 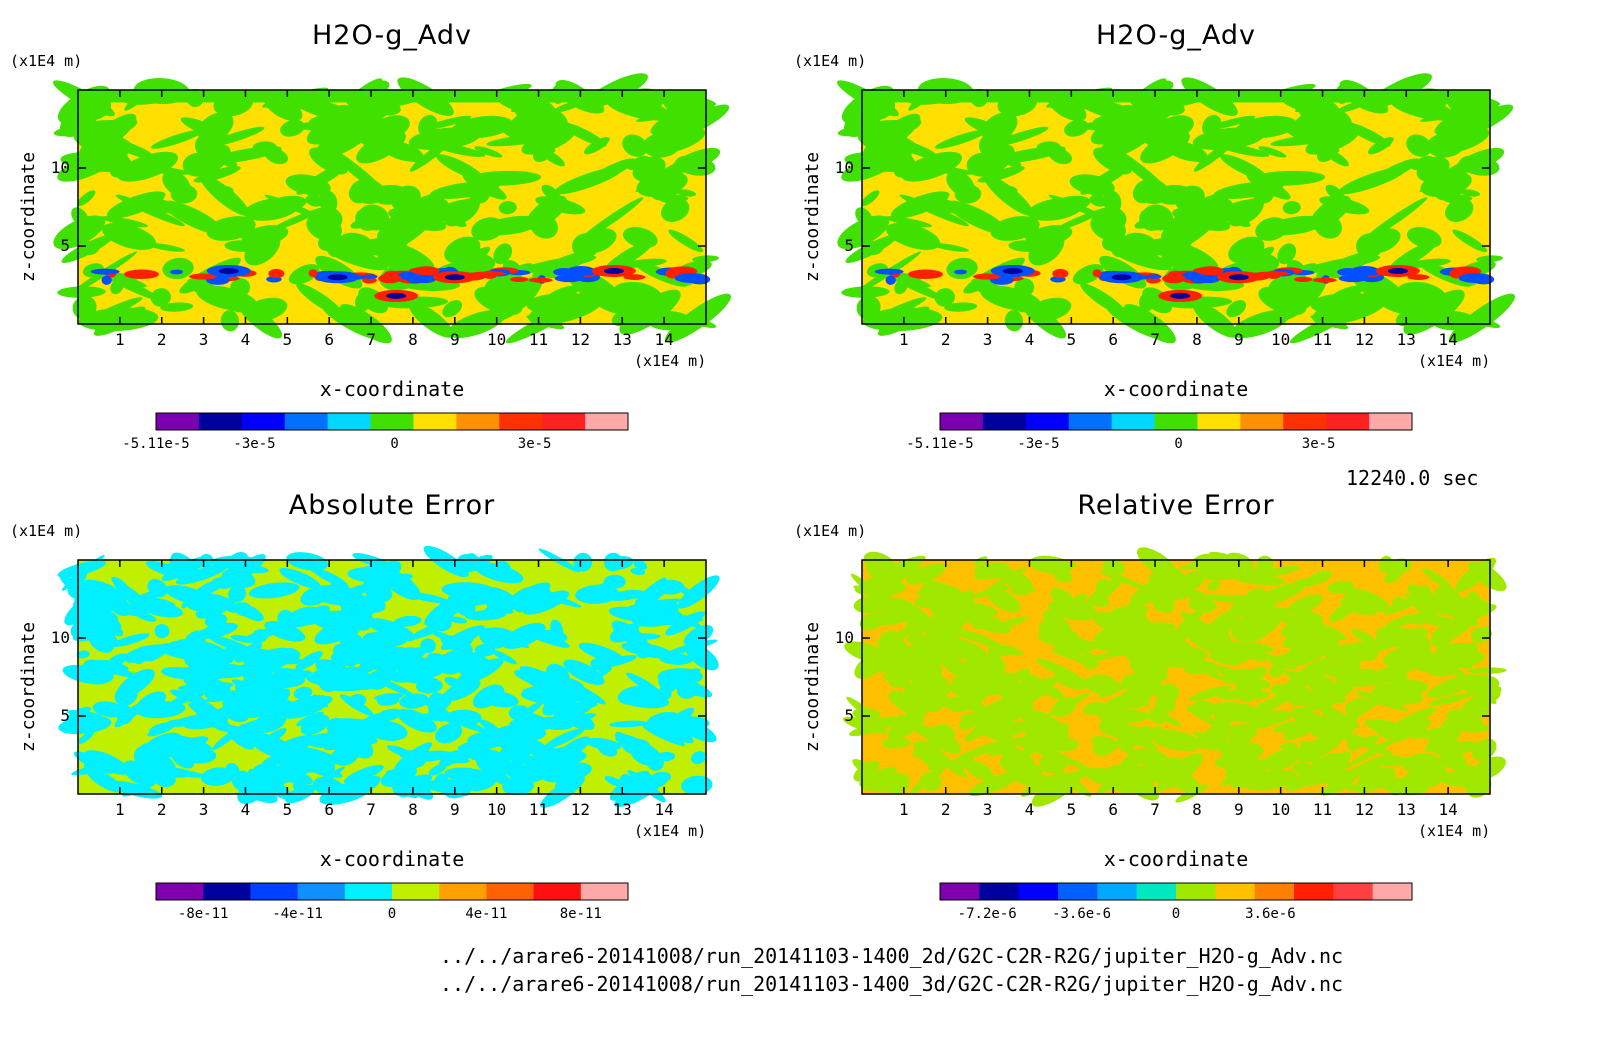 I want to click on x-tick-label: 8, so click(x=1197, y=339).